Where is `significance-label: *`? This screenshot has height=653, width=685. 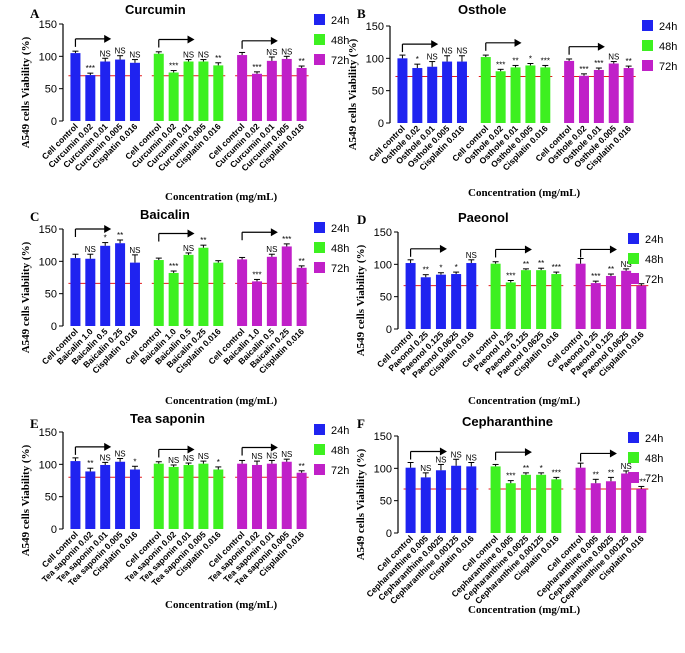 significance-label: * is located at coordinates (456, 267).